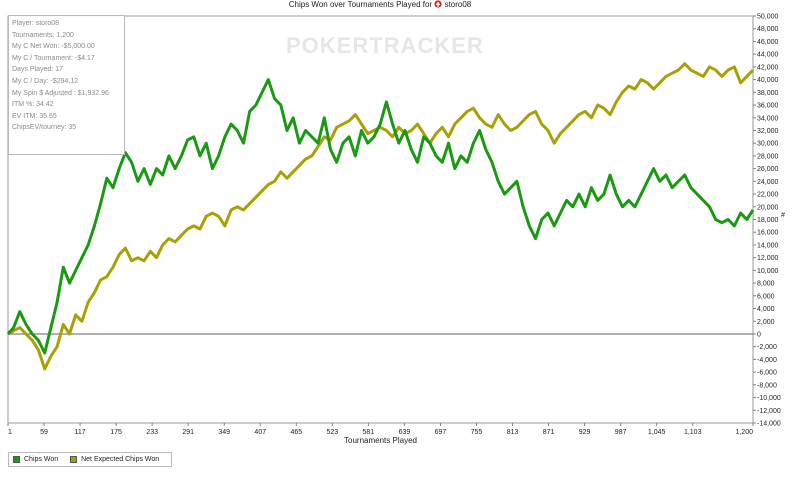 The image size is (800, 481). What do you see at coordinates (549, 432) in the screenshot?
I see `x-tick-label: 871` at bounding box center [549, 432].